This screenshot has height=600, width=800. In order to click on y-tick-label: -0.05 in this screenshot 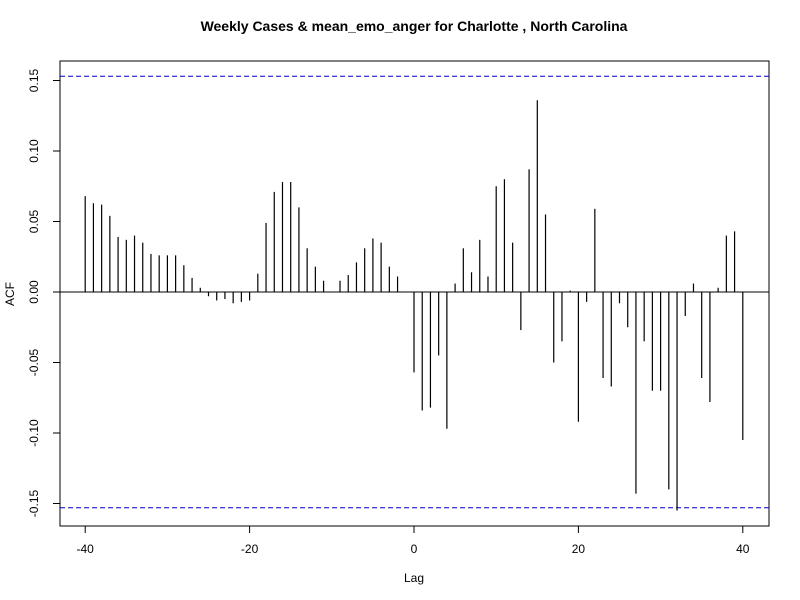, I will do `click(34, 363)`.